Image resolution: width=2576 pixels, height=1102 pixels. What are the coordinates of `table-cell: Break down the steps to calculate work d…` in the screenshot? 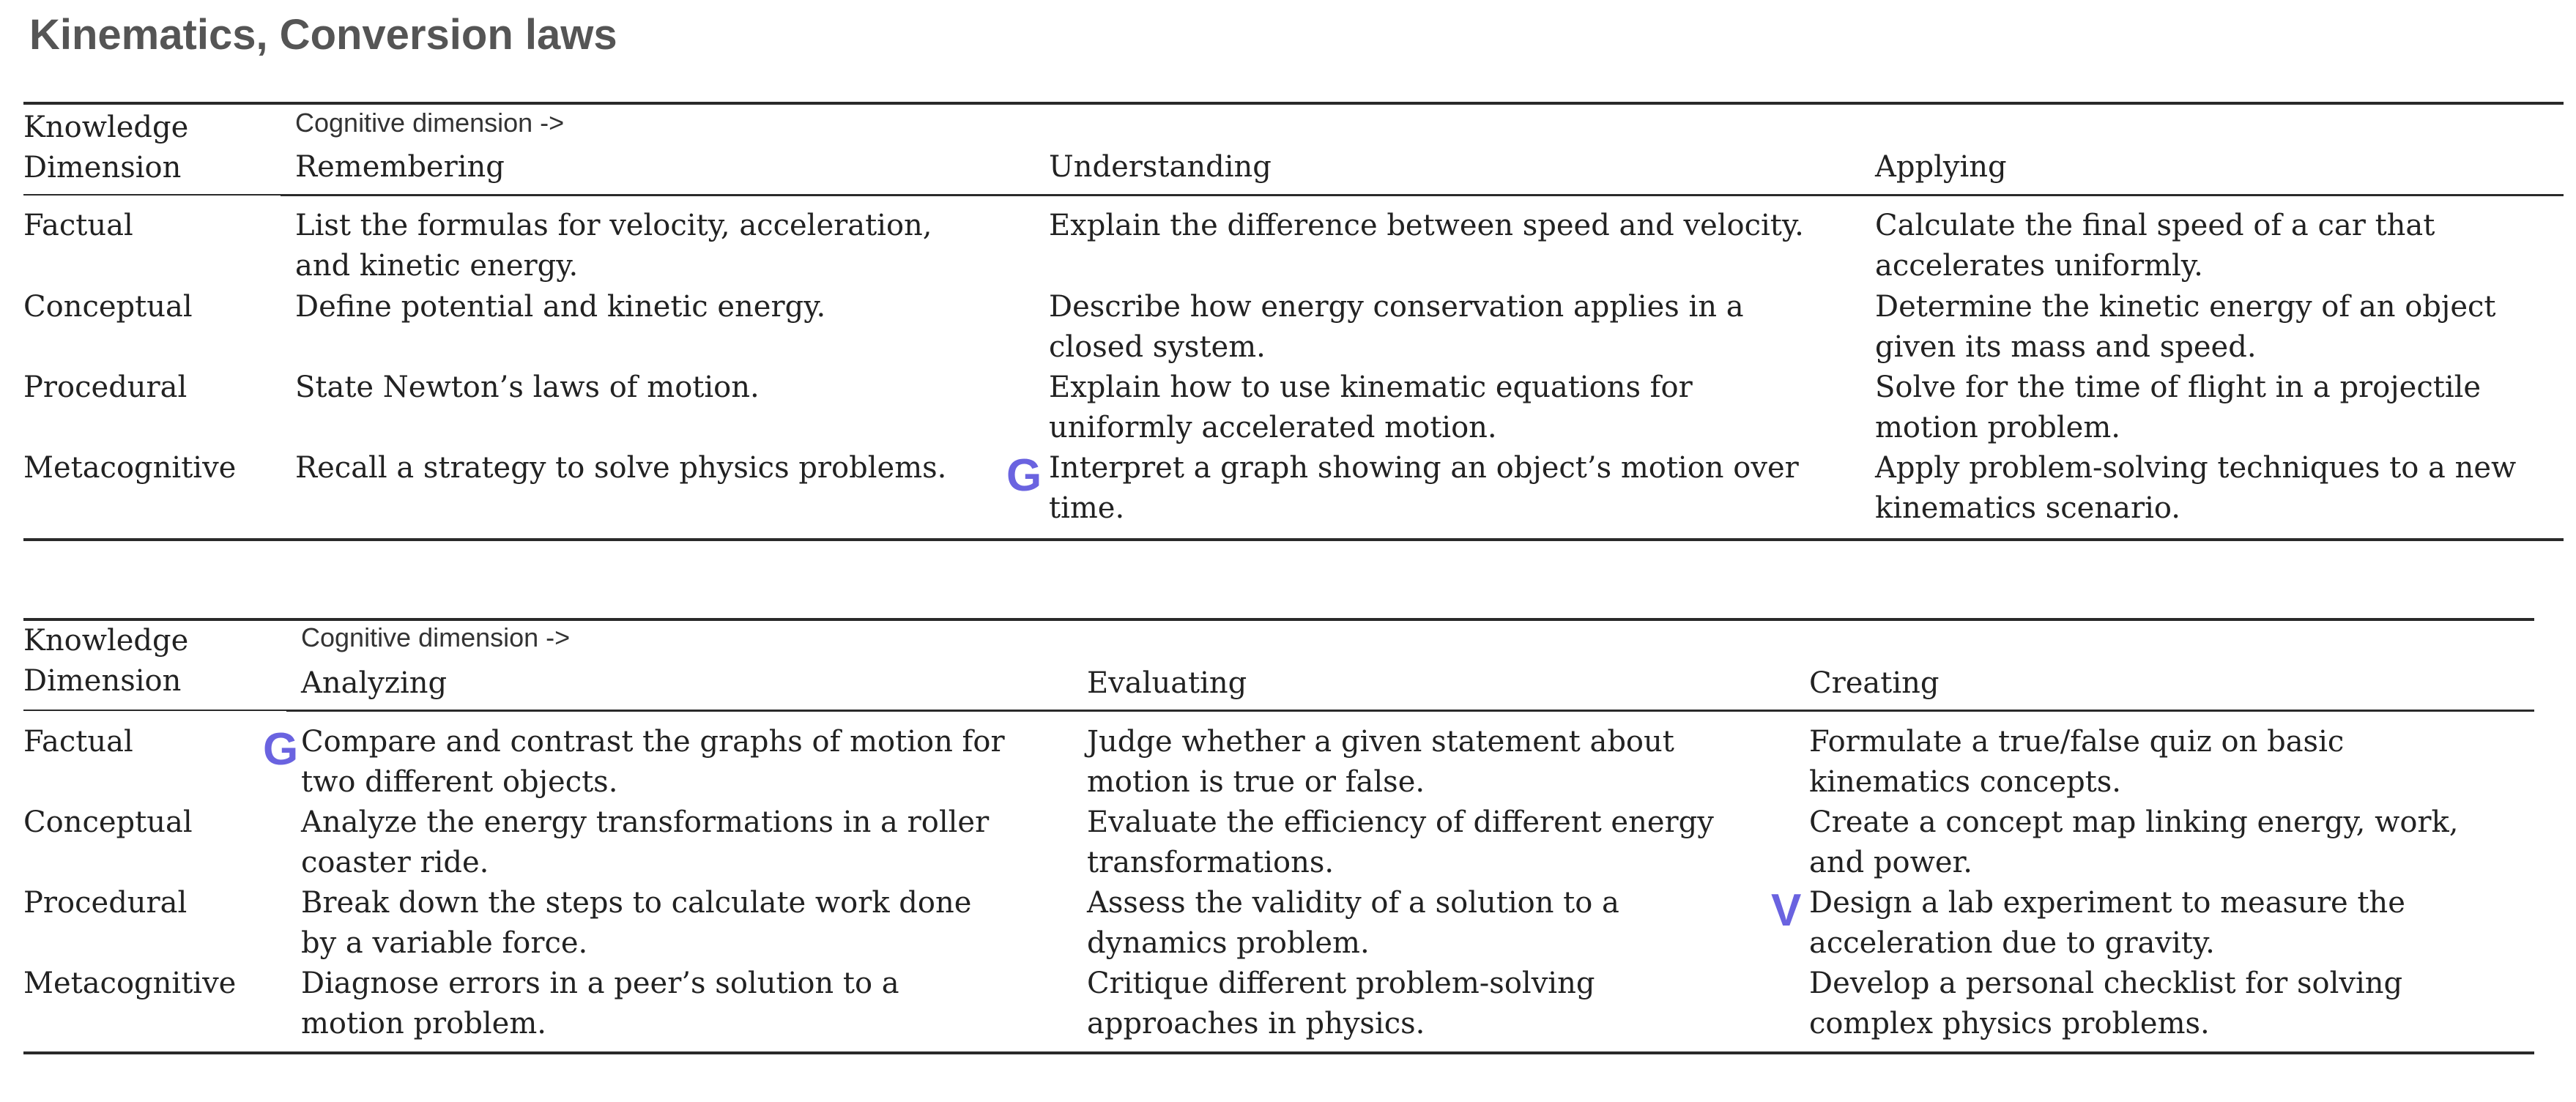 It's located at (636, 903).